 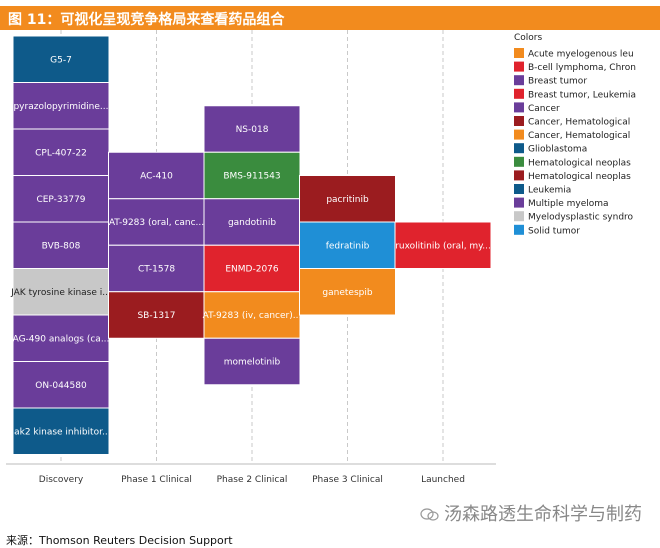 What do you see at coordinates (549, 191) in the screenshot?
I see `legend-entry: Leukemia` at bounding box center [549, 191].